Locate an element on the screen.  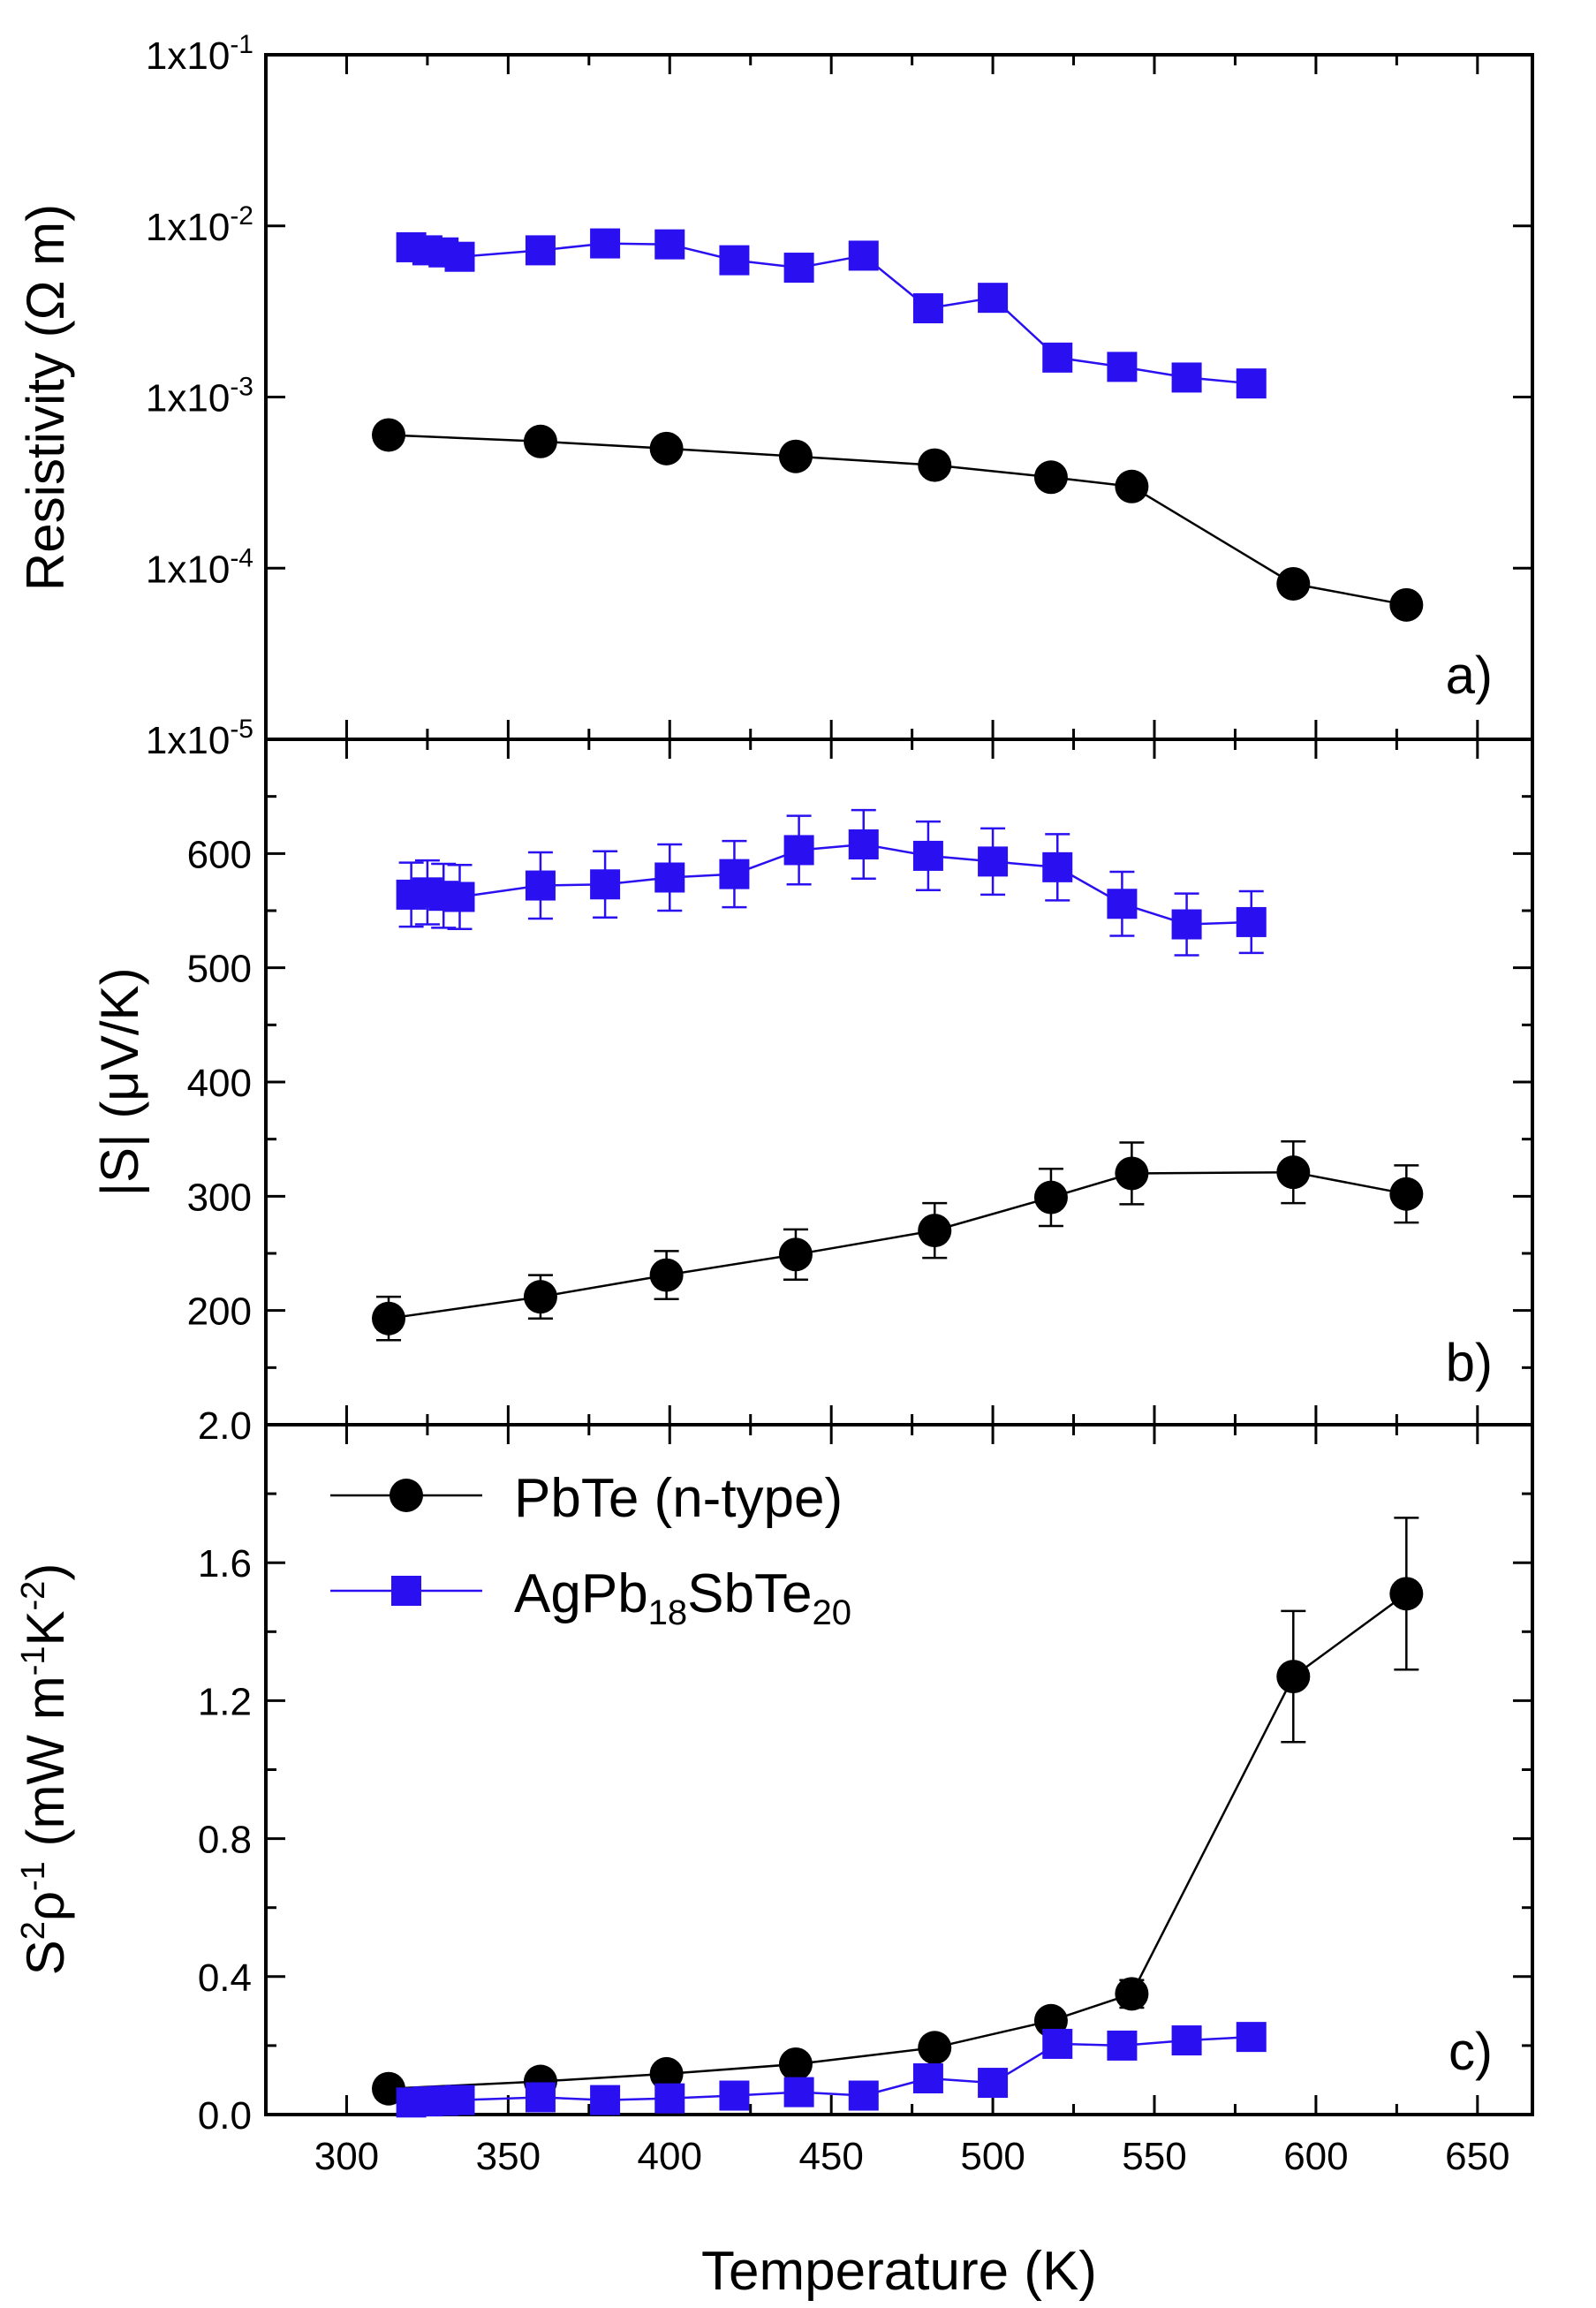
x-axis-title: Temperature (K) is located at coordinates (899, 2272).